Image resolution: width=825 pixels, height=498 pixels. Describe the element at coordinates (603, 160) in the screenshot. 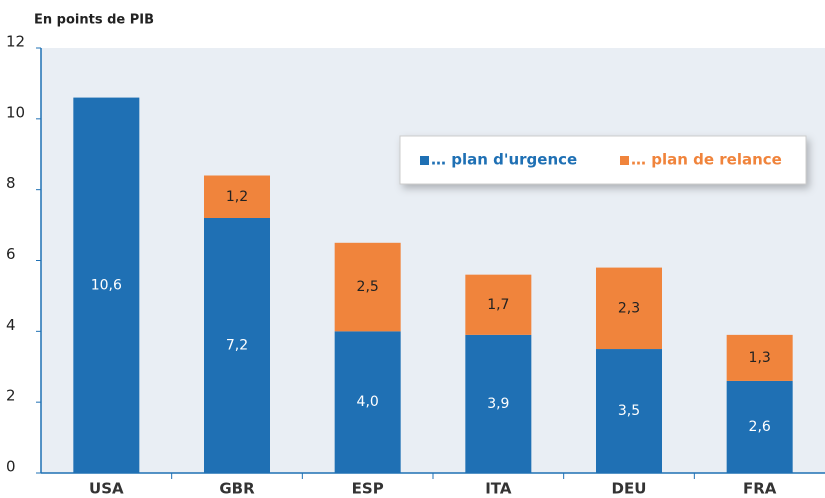

I see `legend-box` at that location.